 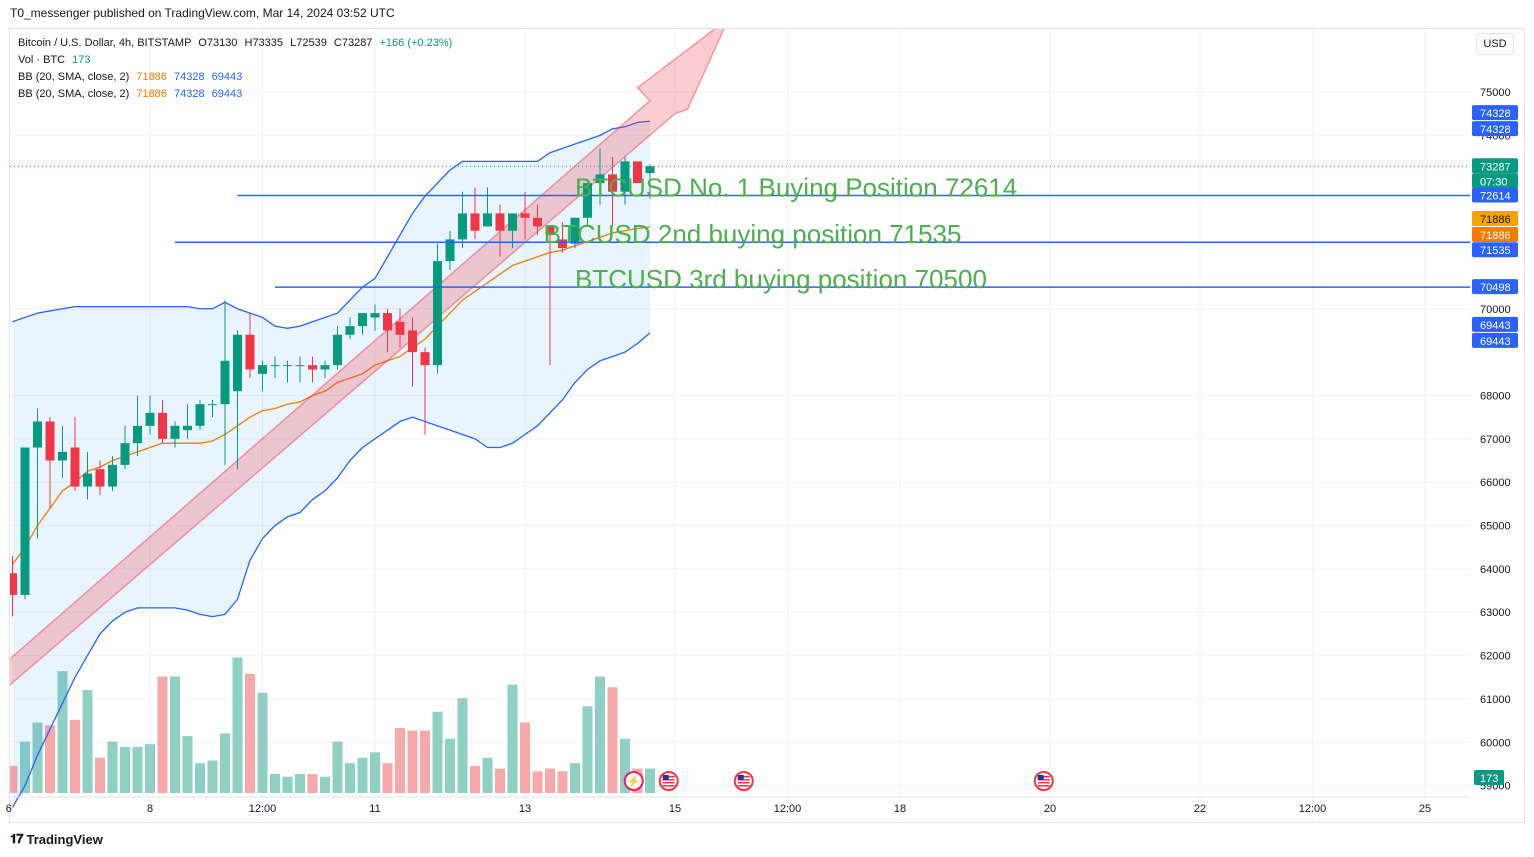 I want to click on legend-bb1-row: BB (20, SMA, close, 2) 71886 74328 69443, so click(x=235, y=77).